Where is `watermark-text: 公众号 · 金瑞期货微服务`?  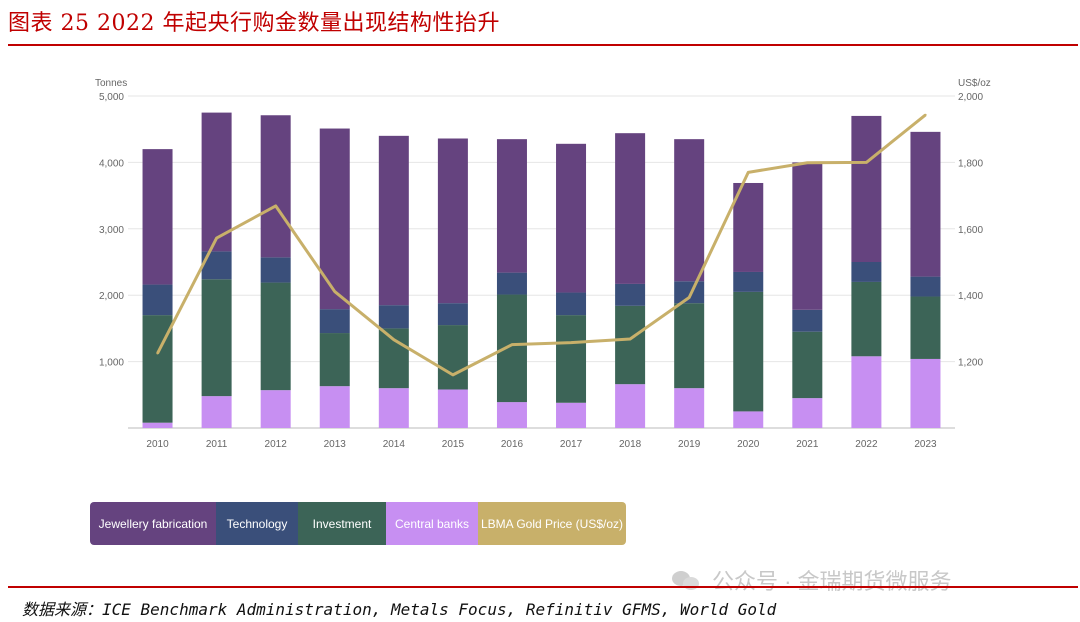 watermark-text: 公众号 · 金瑞期货微服务 is located at coordinates (832, 581).